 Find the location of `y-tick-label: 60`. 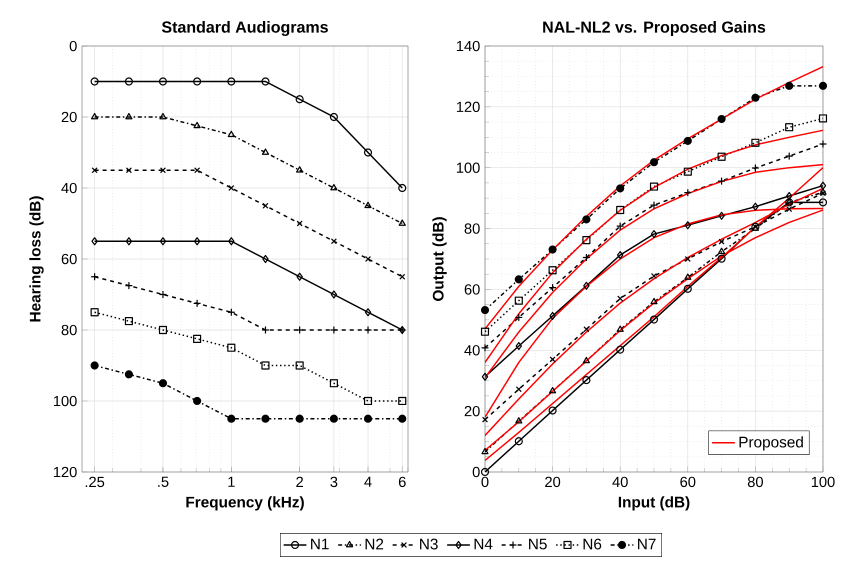

y-tick-label: 60 is located at coordinates (69, 259).